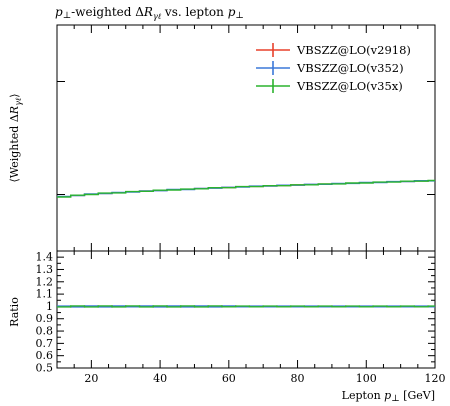  Describe the element at coordinates (388, 396) in the screenshot. I see `x-axis-label: Lepton p⊥ [GeV]` at that location.